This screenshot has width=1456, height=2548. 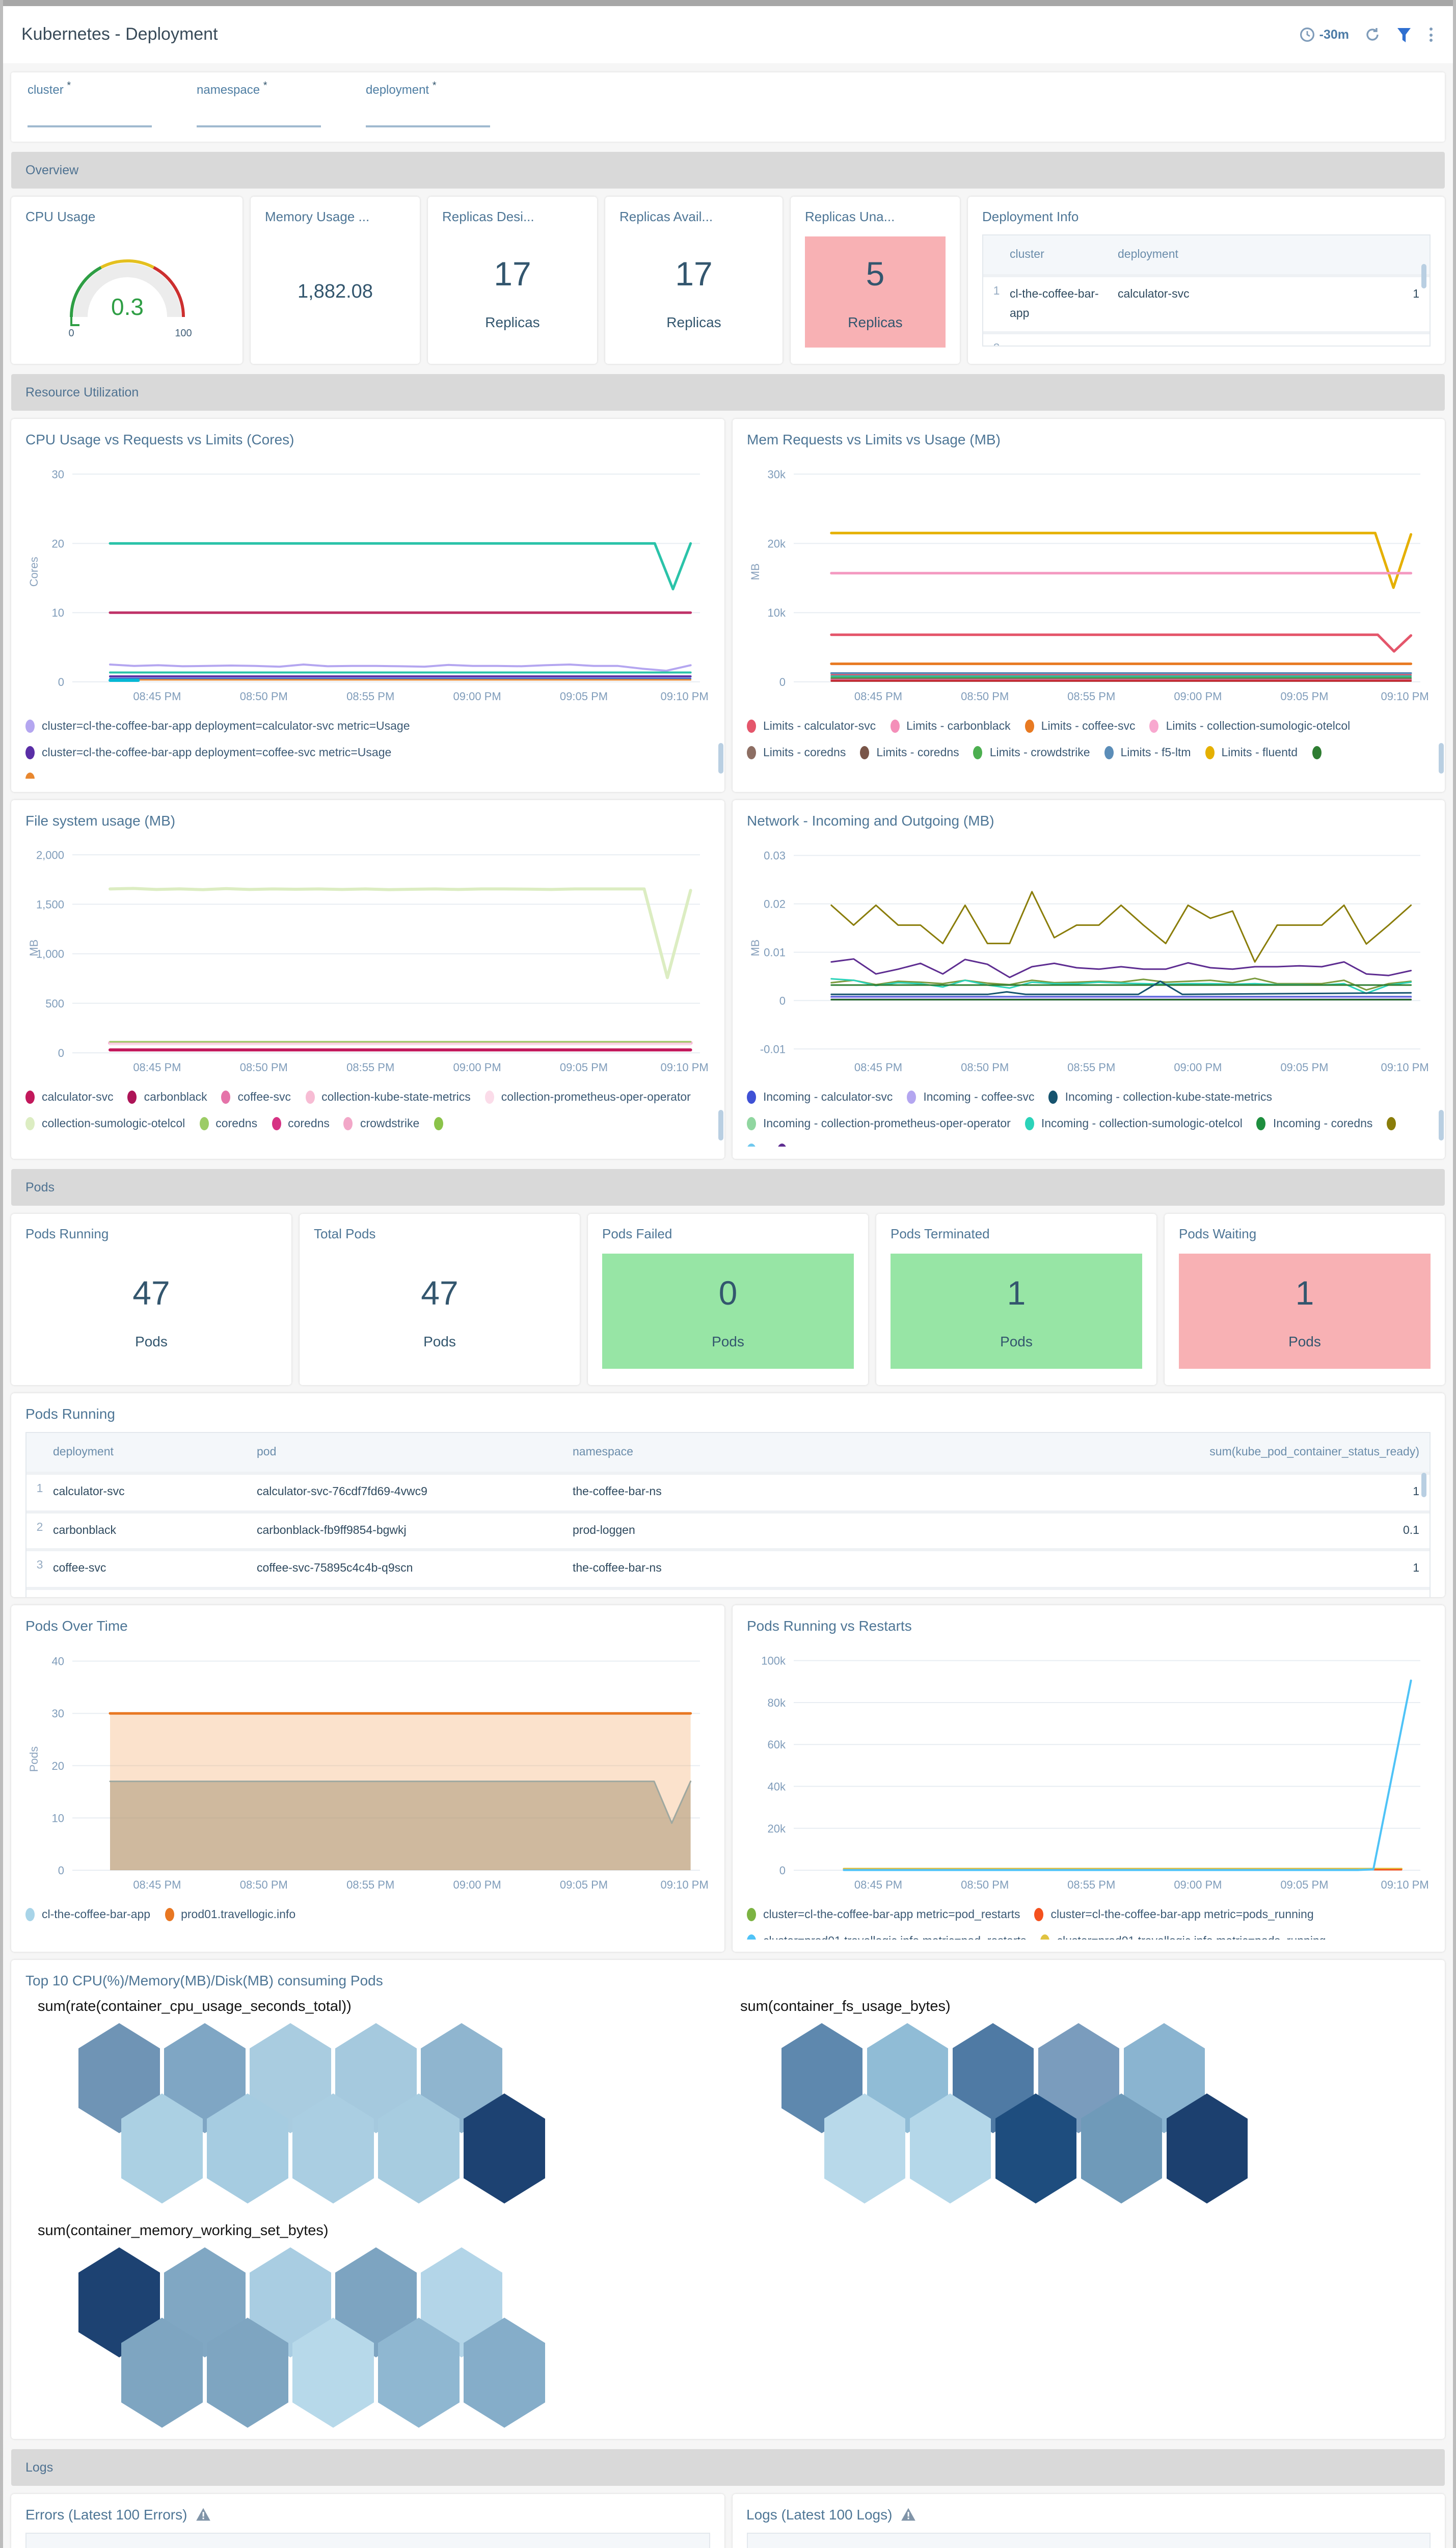 I want to click on deployment-filter-input, so click(x=428, y=116).